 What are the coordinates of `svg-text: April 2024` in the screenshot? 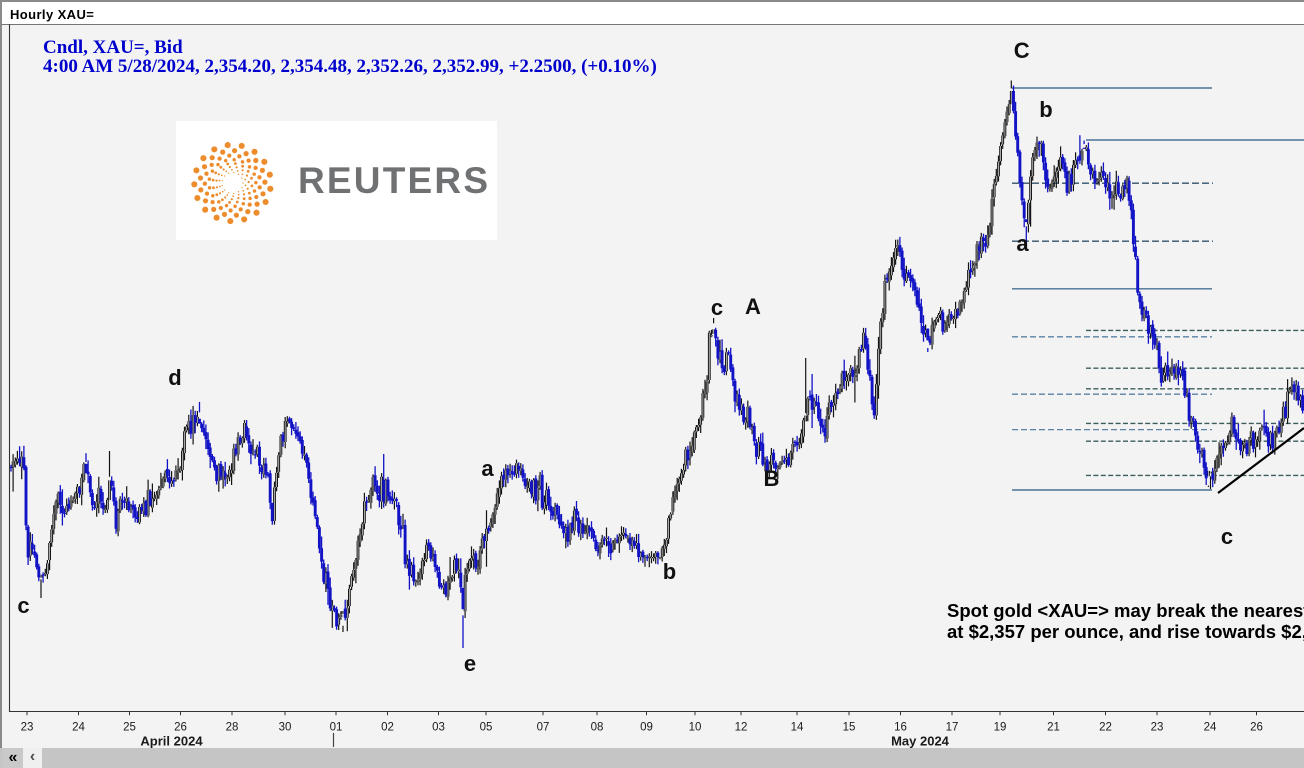 It's located at (171, 741).